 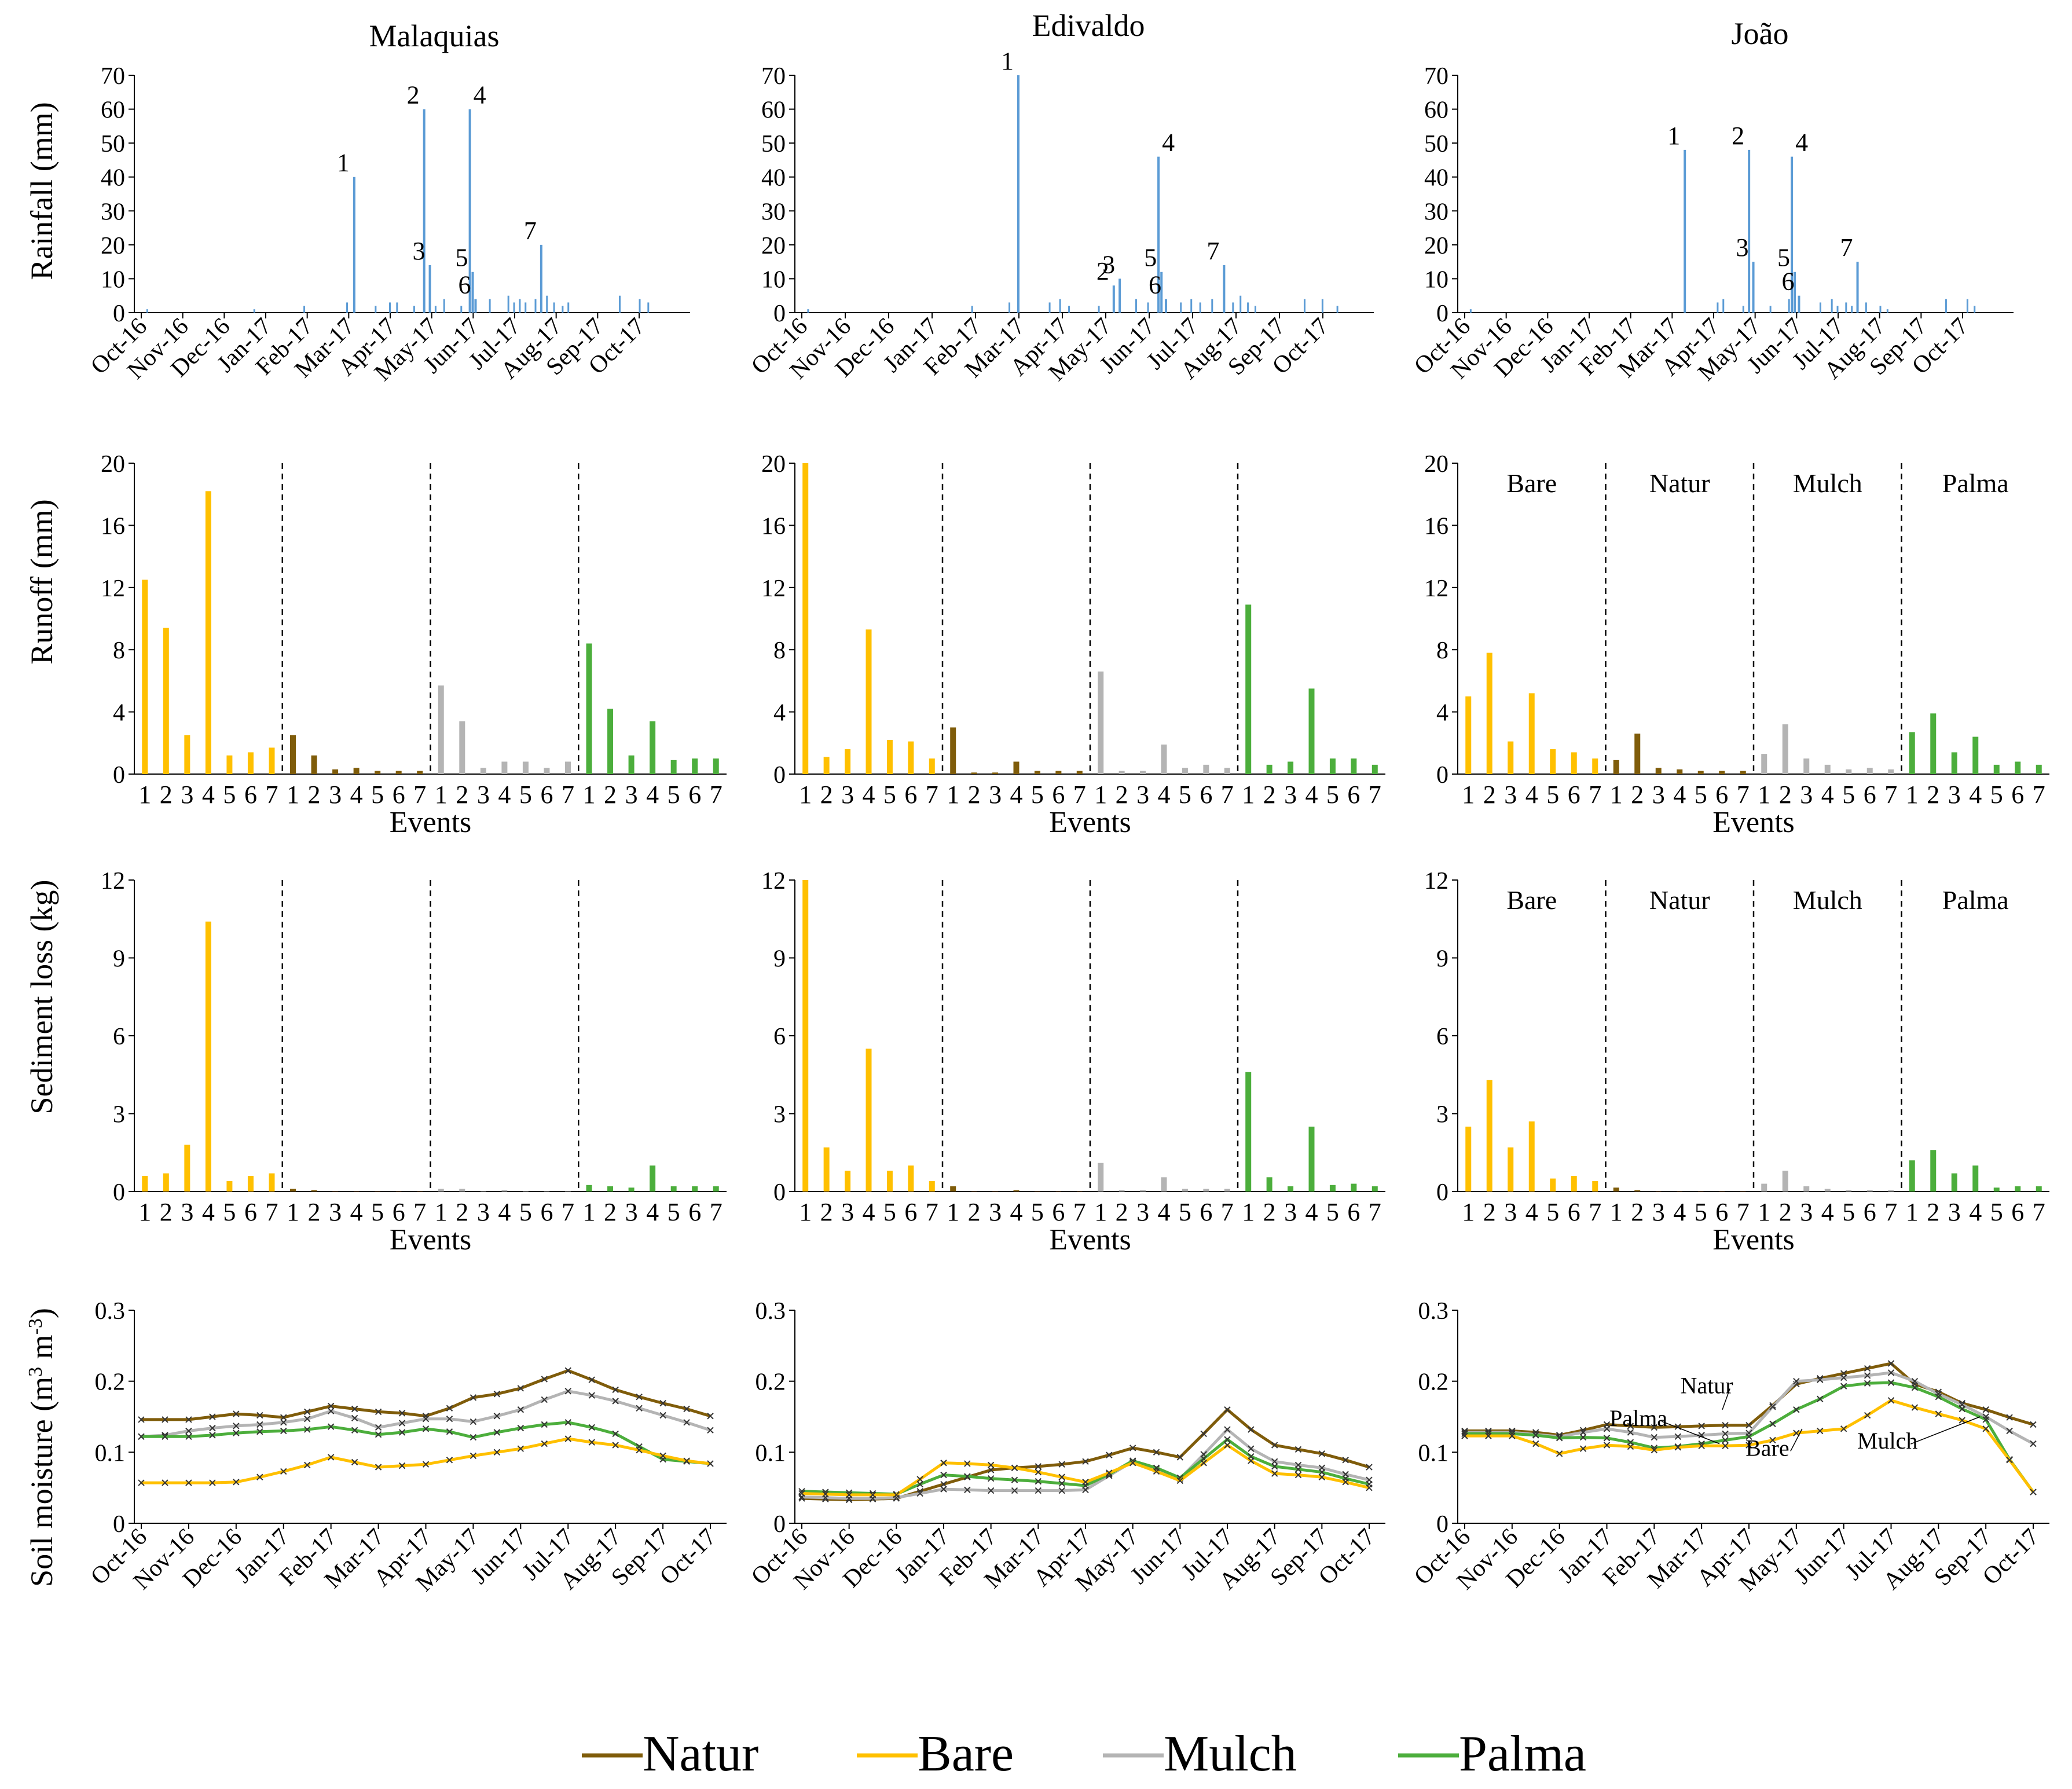 What do you see at coordinates (1433, 1311) in the screenshot?
I see `soil-moisture-y-tick-label: 0.3` at bounding box center [1433, 1311].